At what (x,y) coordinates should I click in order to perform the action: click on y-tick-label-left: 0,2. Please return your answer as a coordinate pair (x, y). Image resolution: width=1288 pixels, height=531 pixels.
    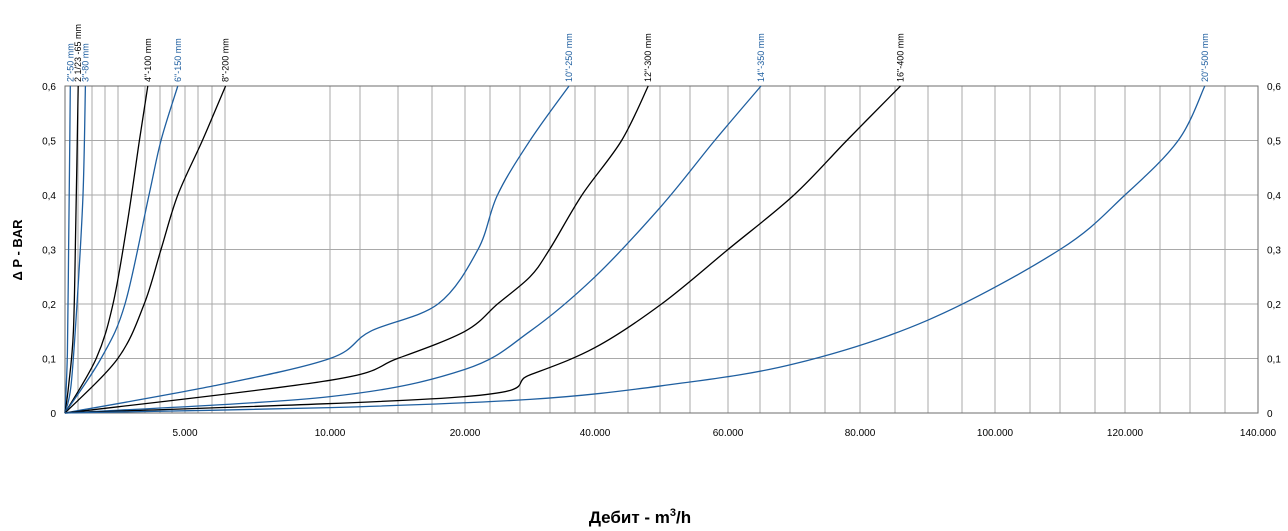
    Looking at the image, I should click on (49, 305).